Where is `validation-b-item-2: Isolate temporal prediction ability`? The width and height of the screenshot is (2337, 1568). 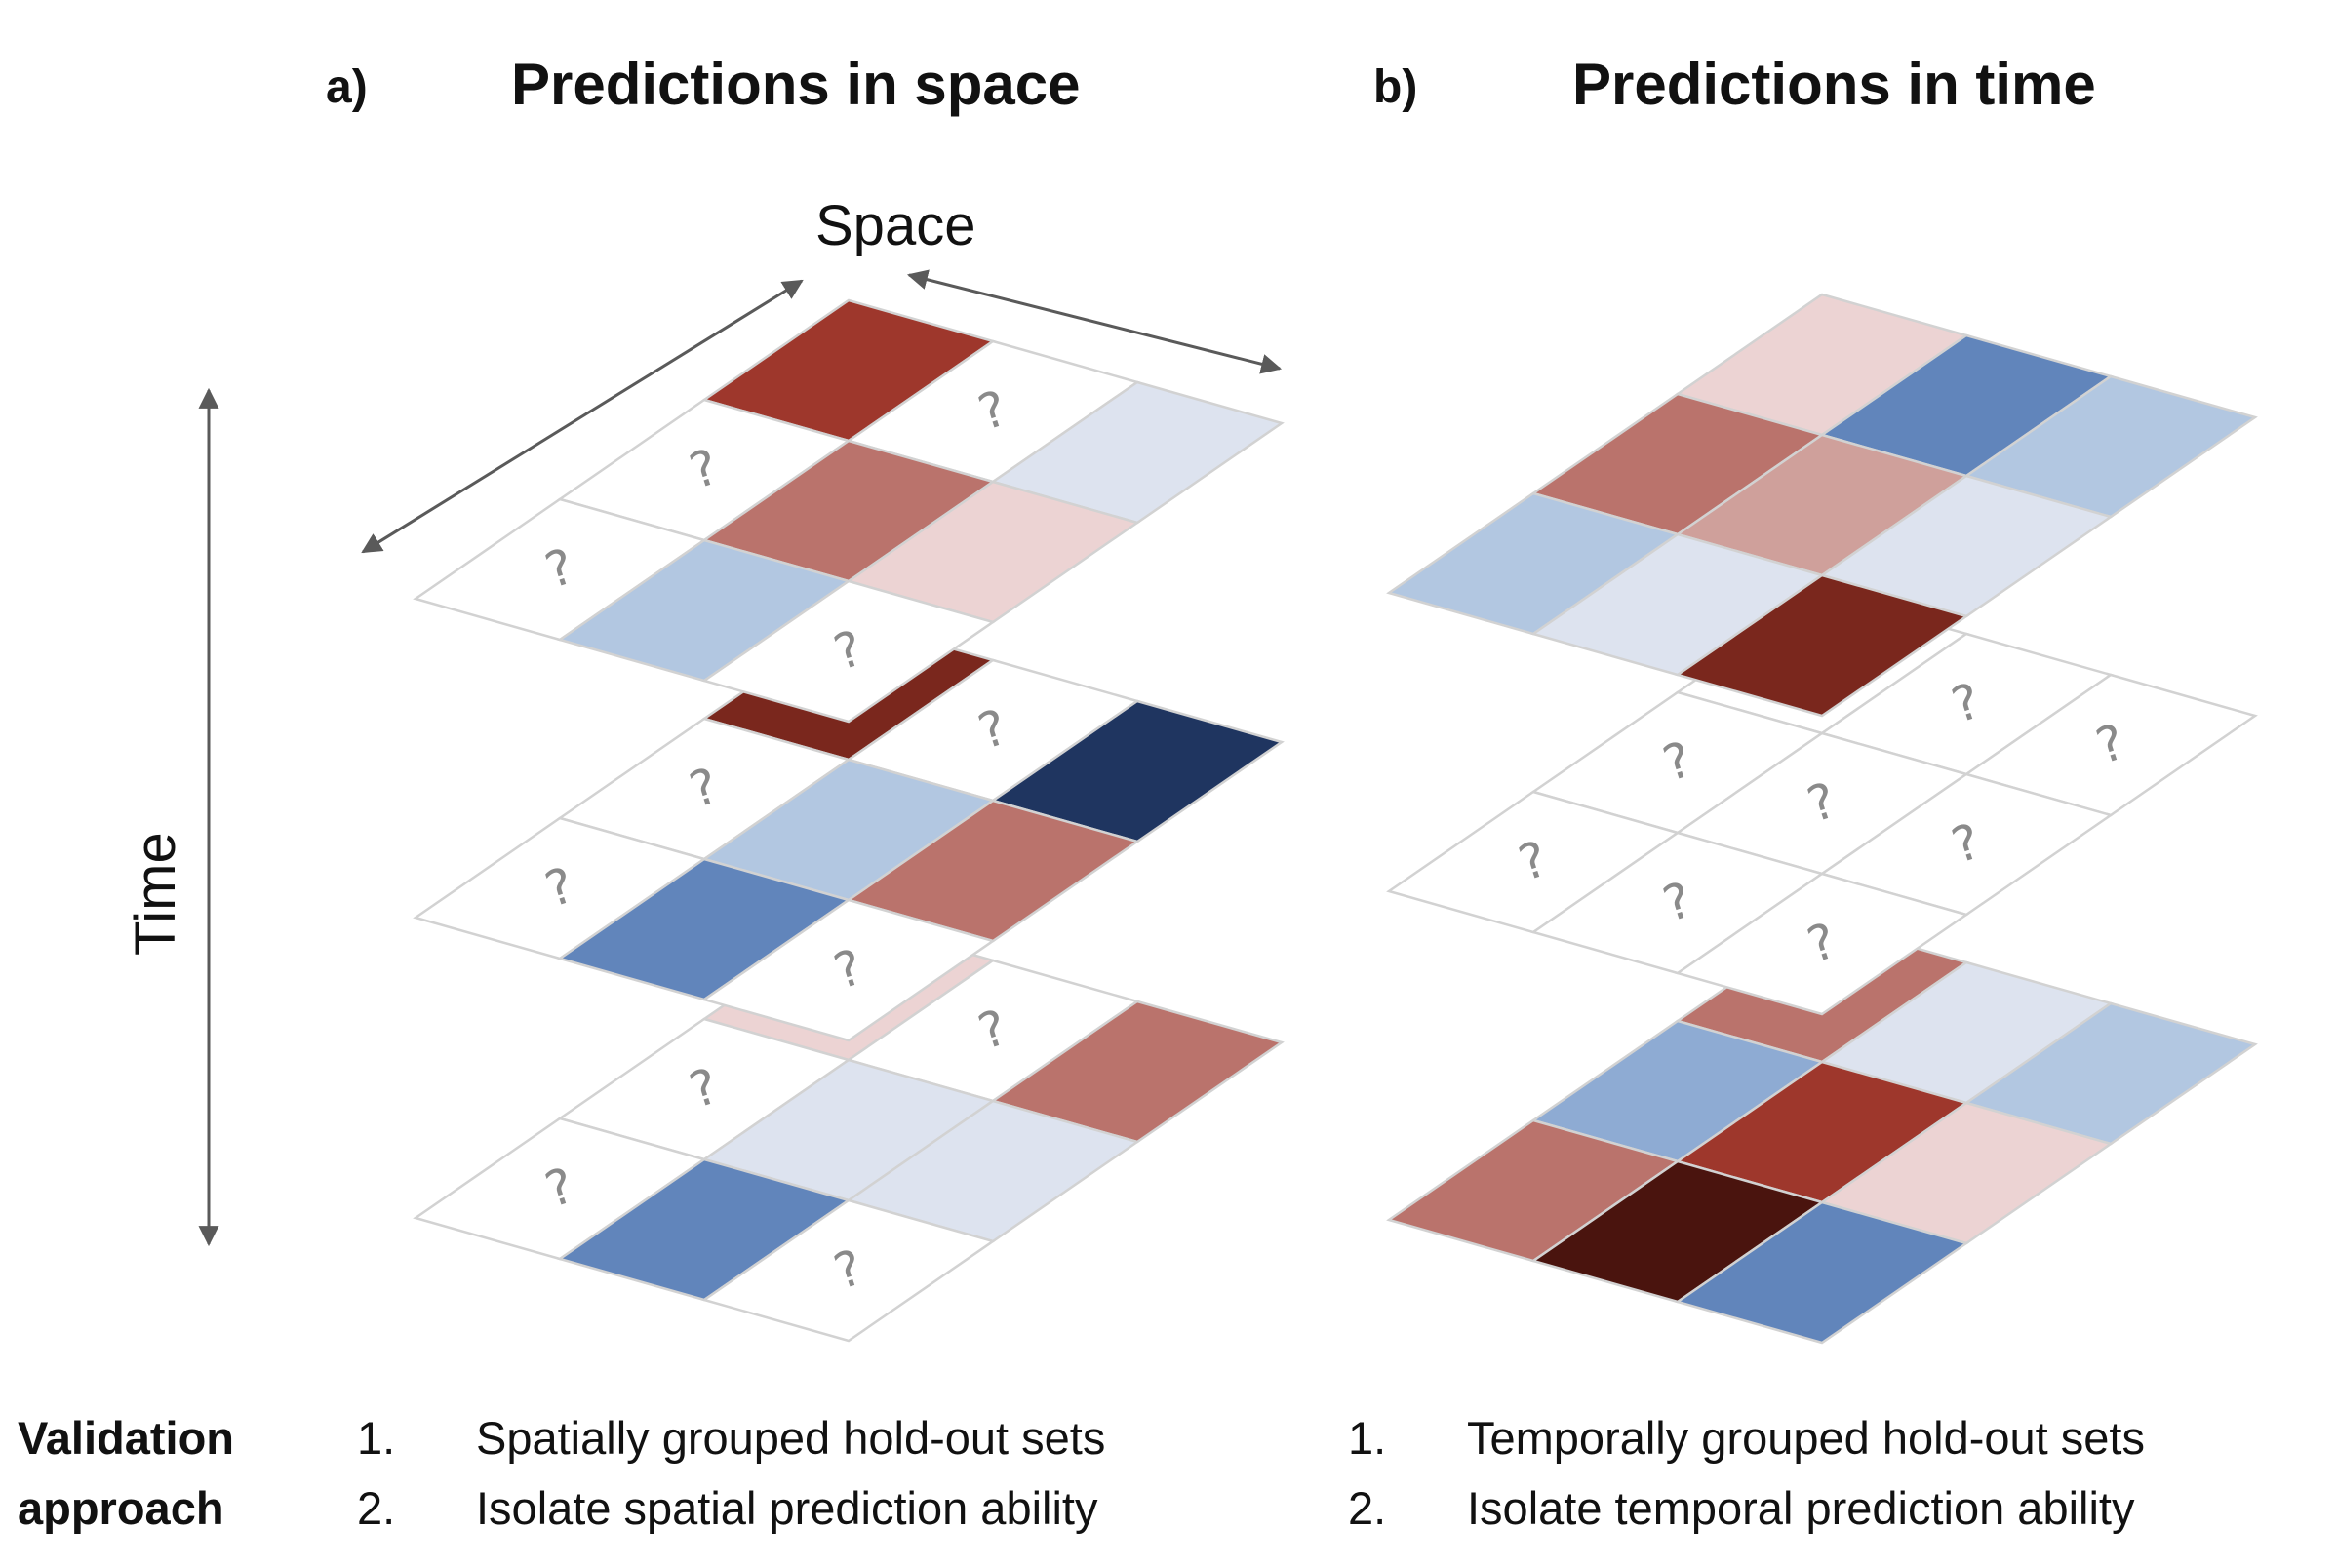 validation-b-item-2: Isolate temporal prediction ability is located at coordinates (1801, 1508).